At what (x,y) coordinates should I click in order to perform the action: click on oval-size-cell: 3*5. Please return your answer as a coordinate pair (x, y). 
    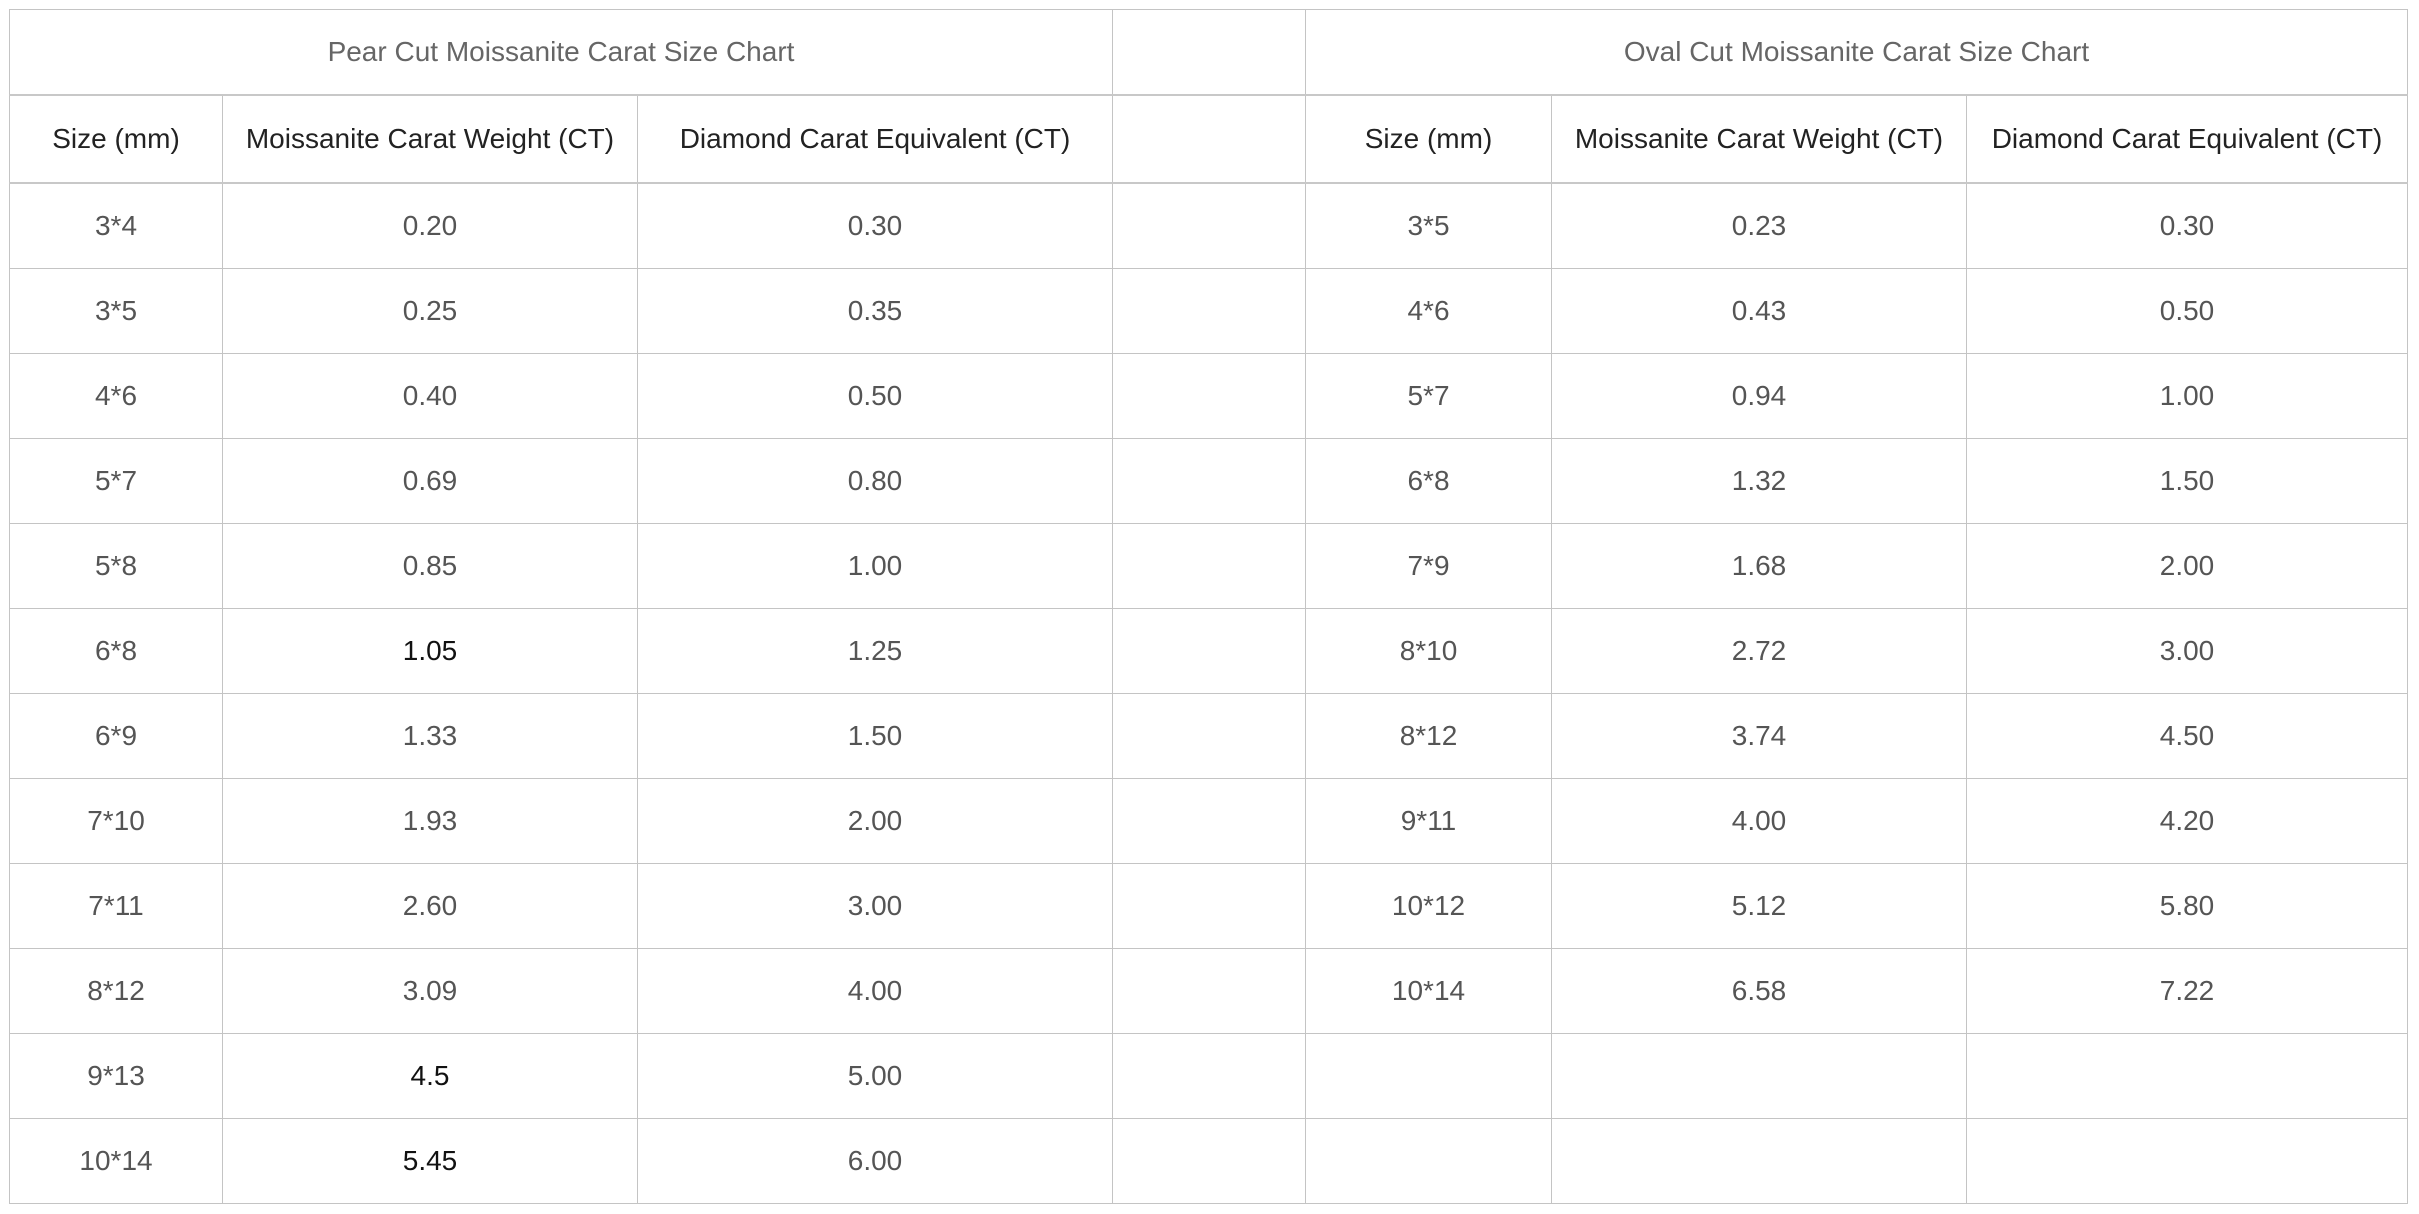
    Looking at the image, I should click on (1428, 225).